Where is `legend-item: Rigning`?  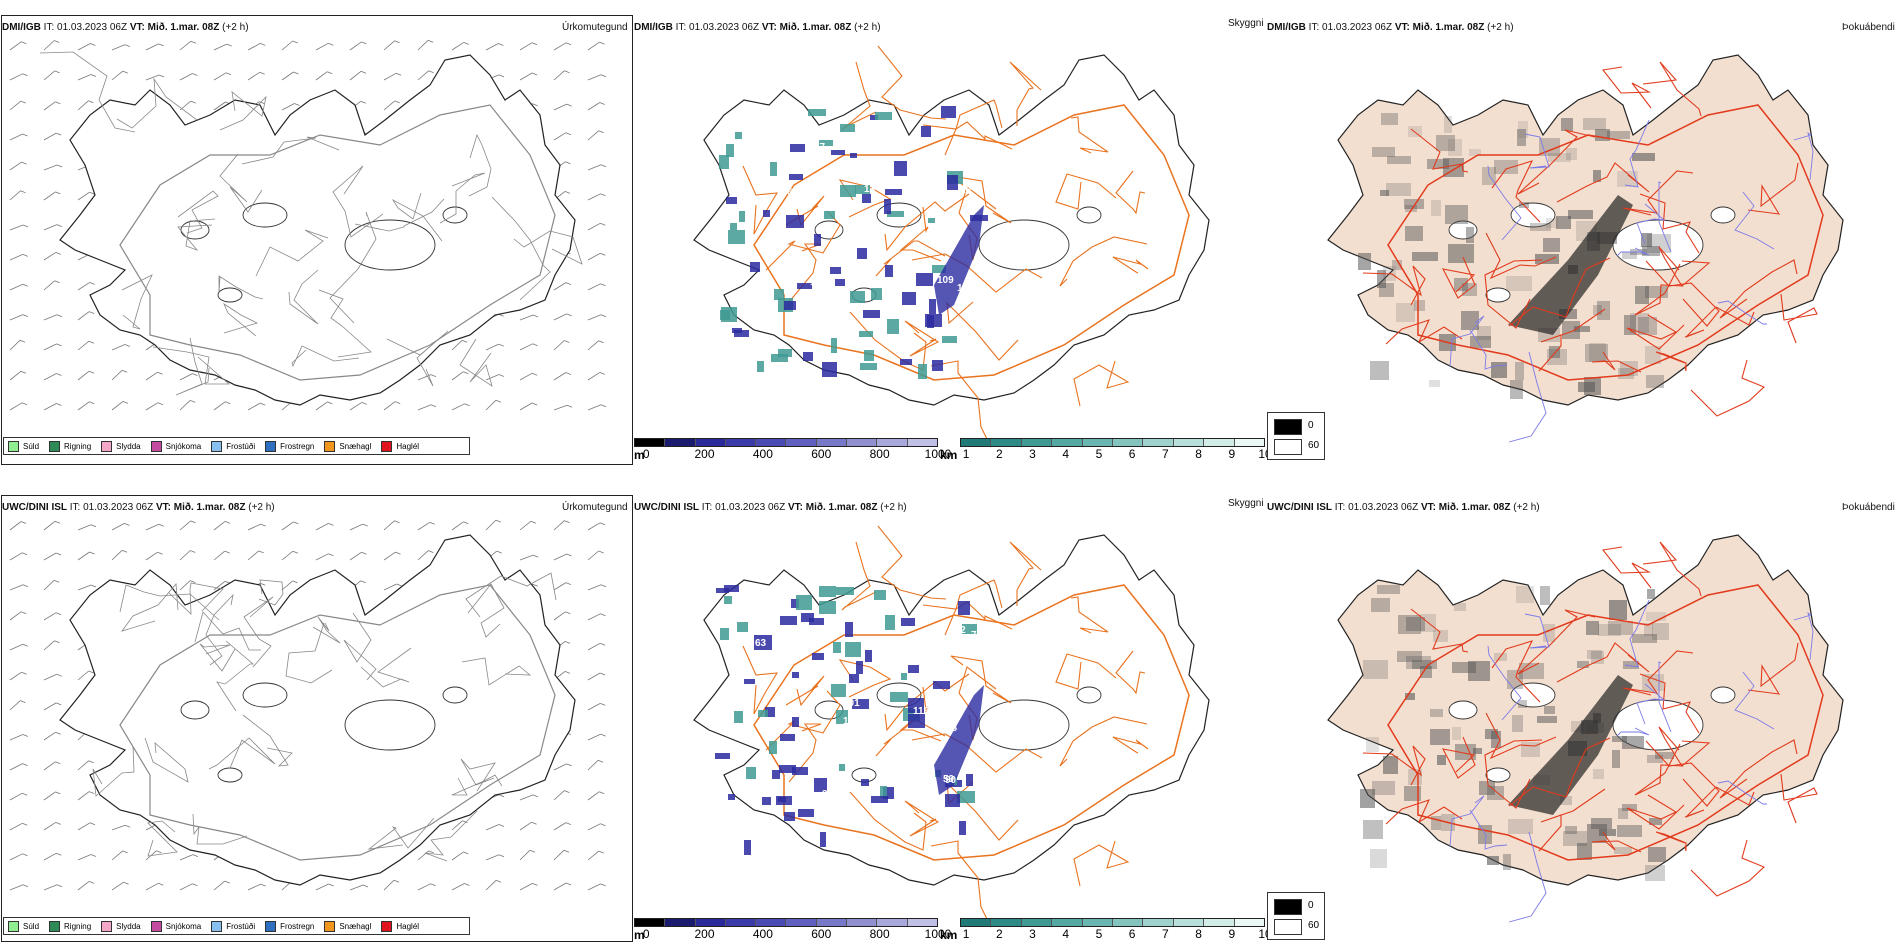
legend-item: Rigning is located at coordinates (70, 926).